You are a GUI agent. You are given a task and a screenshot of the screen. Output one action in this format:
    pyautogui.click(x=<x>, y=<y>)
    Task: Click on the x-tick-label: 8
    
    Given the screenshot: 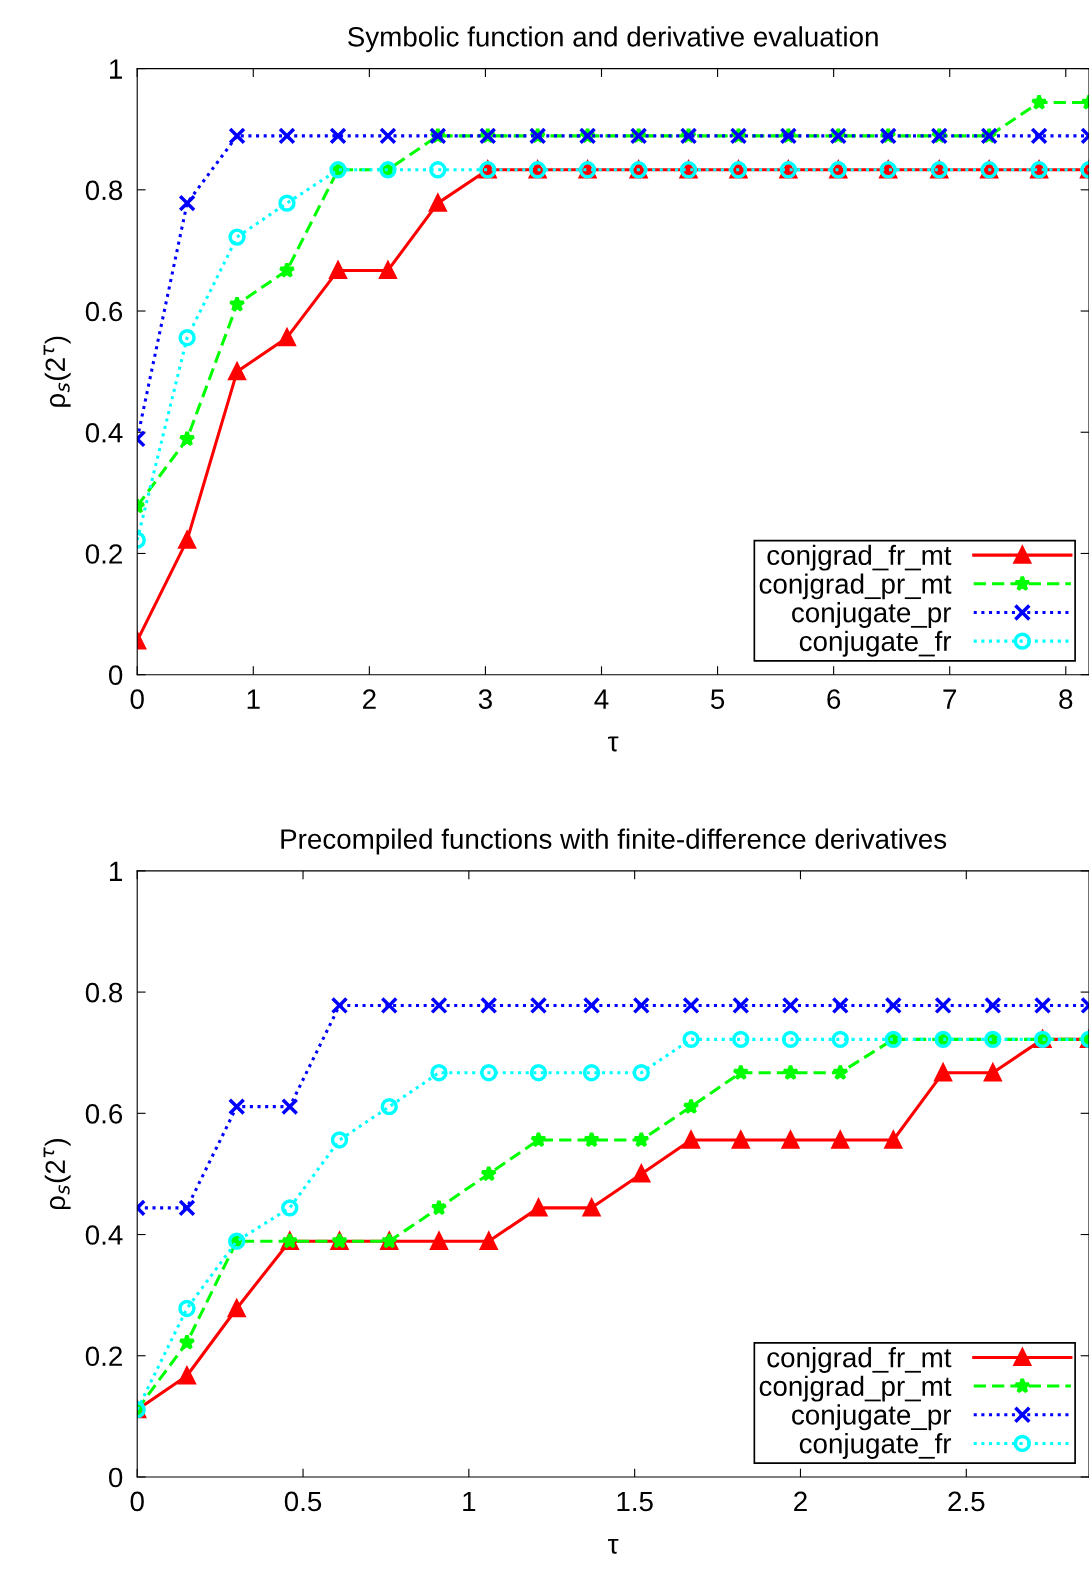 What is the action you would take?
    pyautogui.click(x=1066, y=699)
    